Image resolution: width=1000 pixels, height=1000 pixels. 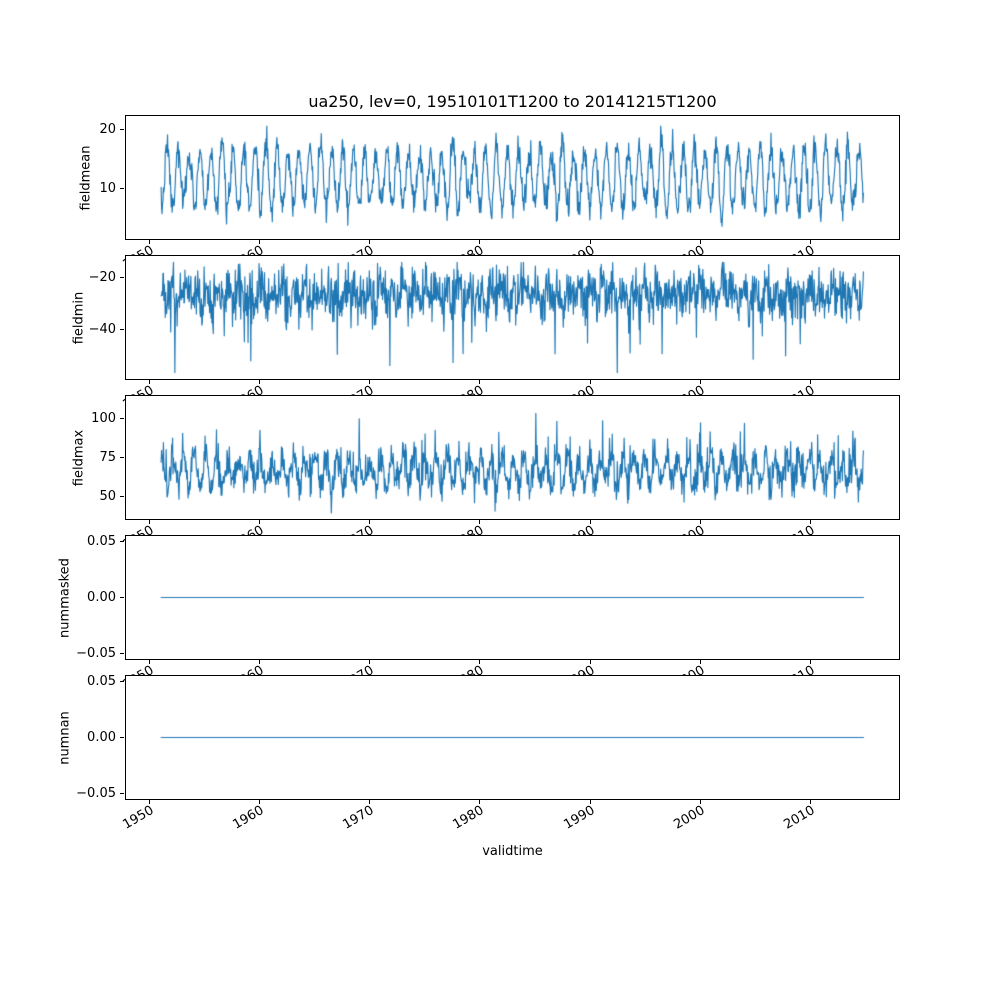 What do you see at coordinates (107, 188) in the screenshot?
I see `y-tick-label: 10` at bounding box center [107, 188].